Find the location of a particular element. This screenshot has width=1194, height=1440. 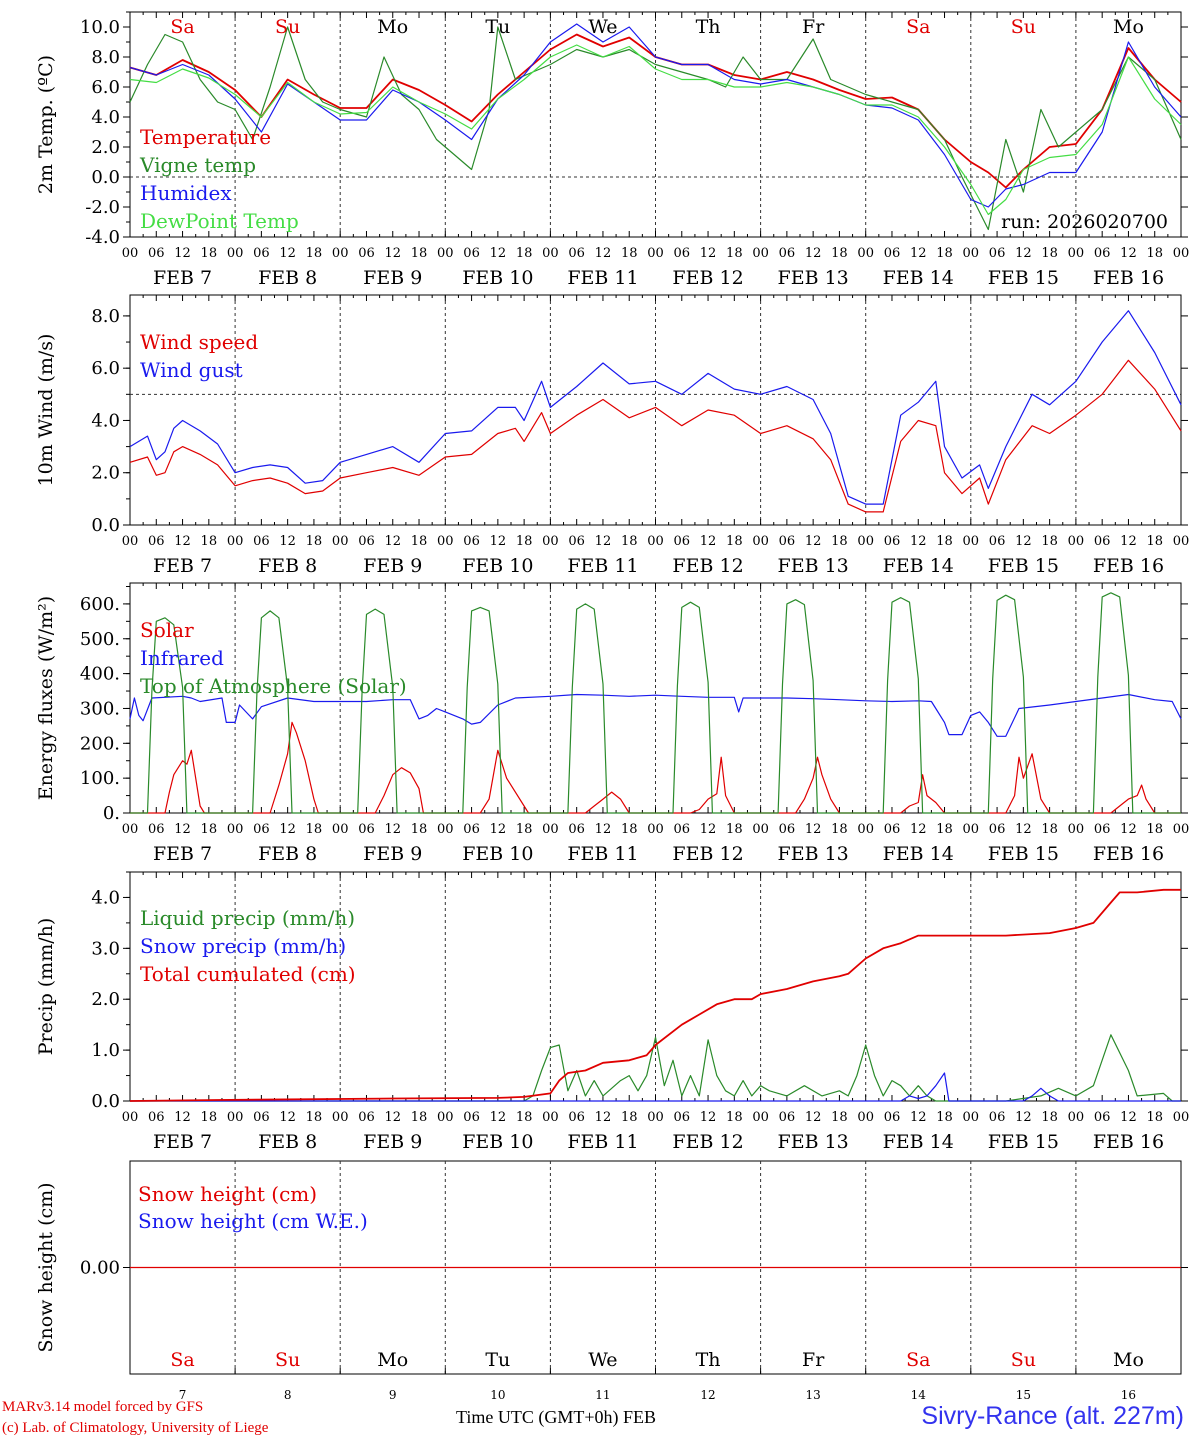

series-liquid-precip-mm-h- is located at coordinates (655, 1068).